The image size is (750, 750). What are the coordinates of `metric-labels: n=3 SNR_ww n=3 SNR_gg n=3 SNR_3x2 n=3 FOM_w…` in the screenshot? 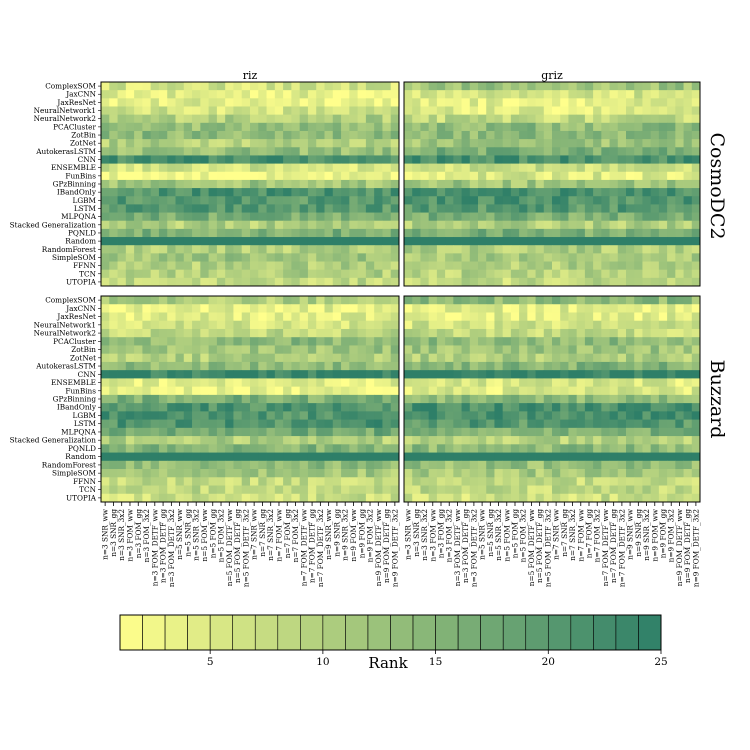 It's located at (401, 547).